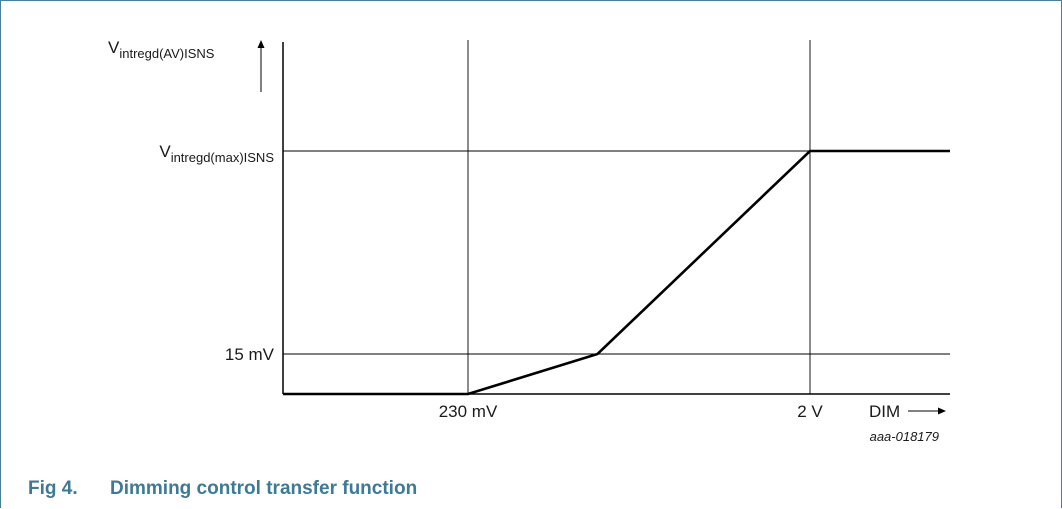  What do you see at coordinates (468, 411) in the screenshot?
I see `x-tick-label-0: 230 mV` at bounding box center [468, 411].